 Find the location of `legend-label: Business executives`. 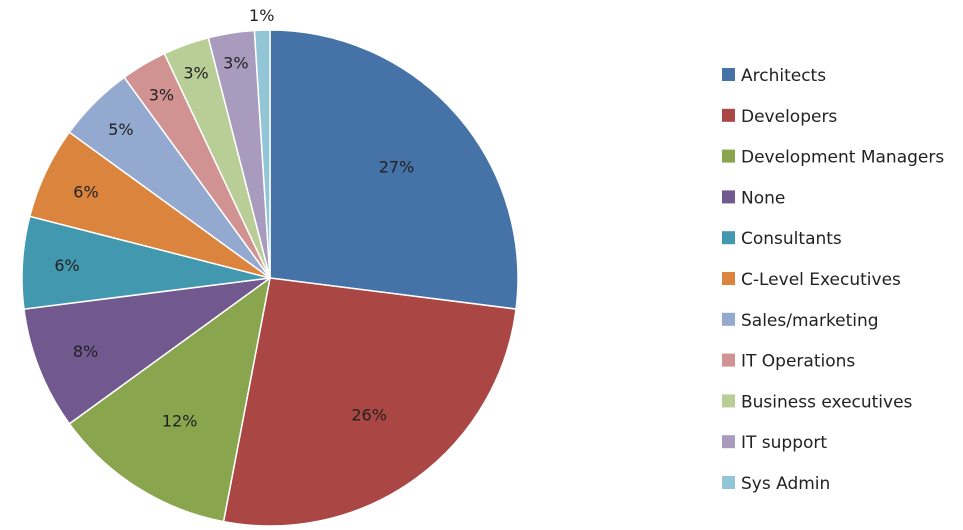

legend-label: Business executives is located at coordinates (827, 402).